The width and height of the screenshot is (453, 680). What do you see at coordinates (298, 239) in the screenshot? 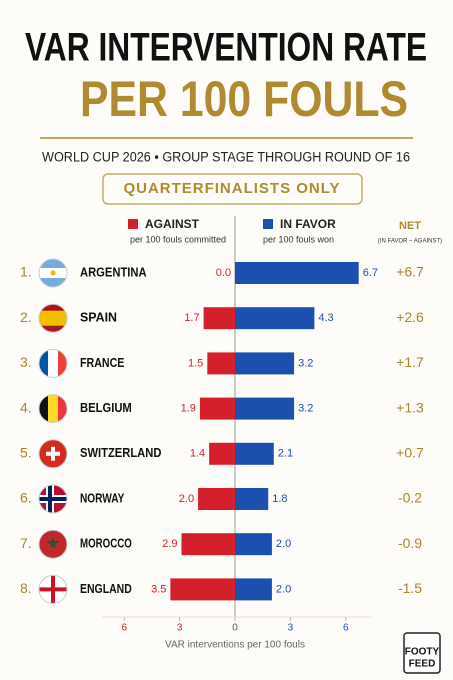
I see `legend-description: per 100 fouls won` at bounding box center [298, 239].